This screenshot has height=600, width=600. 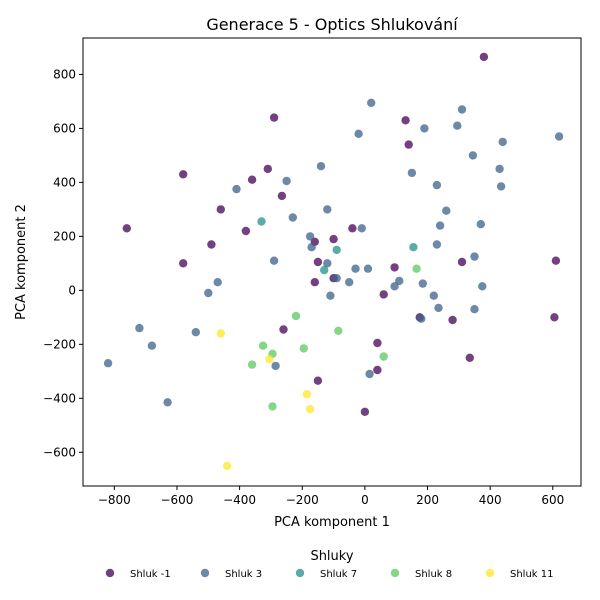 I want to click on y-tick-label: 0, so click(x=72, y=290).